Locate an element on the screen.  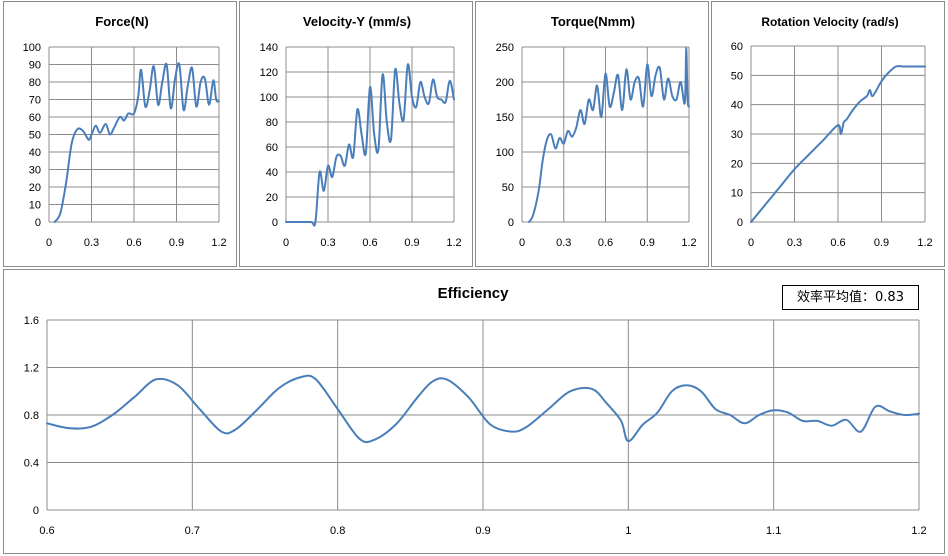
torque-xtick-label: 0.6 is located at coordinates (605, 243).